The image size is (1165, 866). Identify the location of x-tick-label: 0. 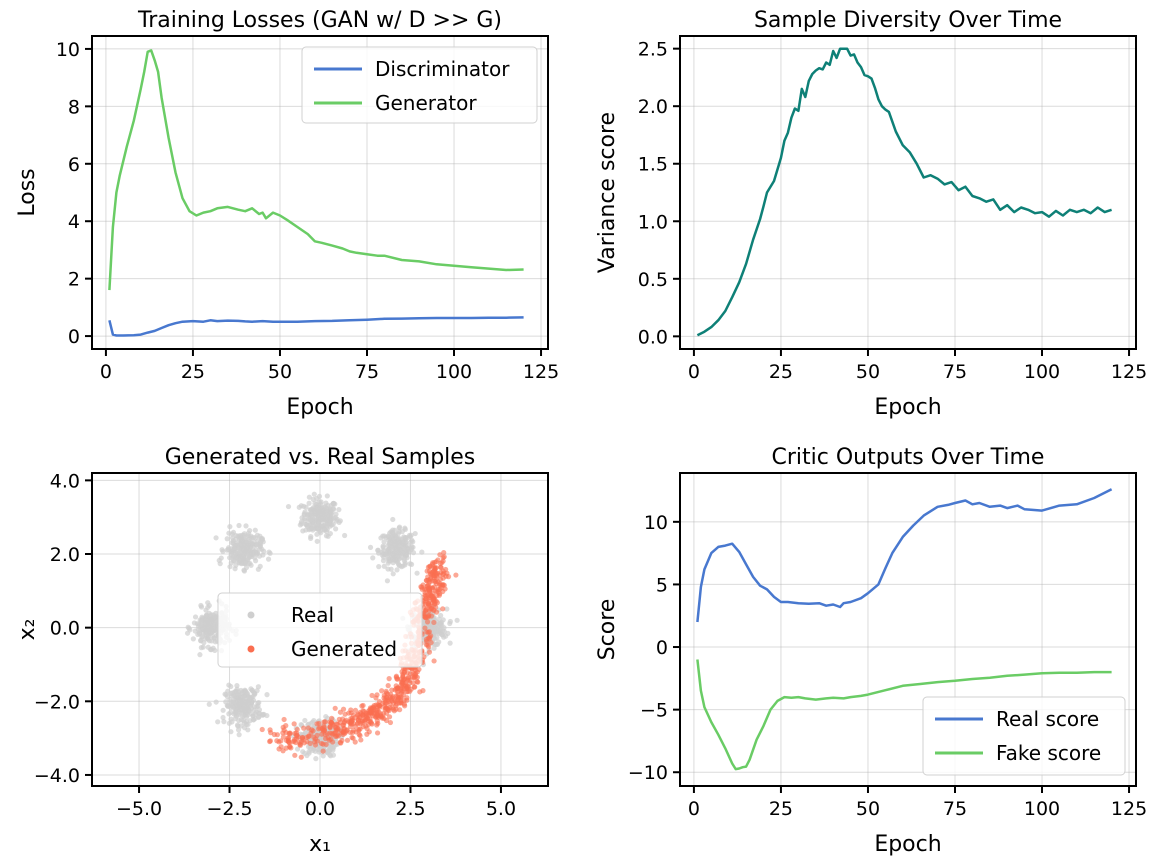
(694, 372).